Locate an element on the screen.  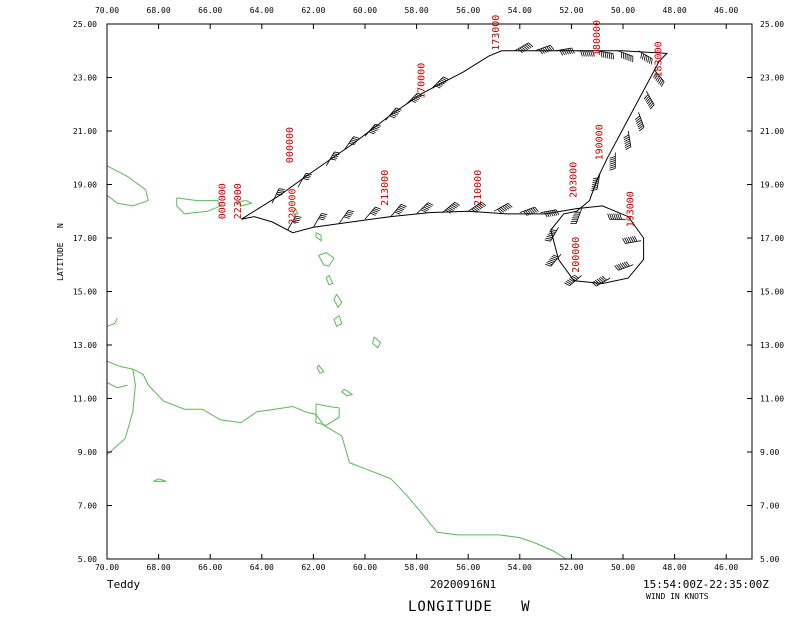
y-tick-label: 19.00 is located at coordinates (85, 185).